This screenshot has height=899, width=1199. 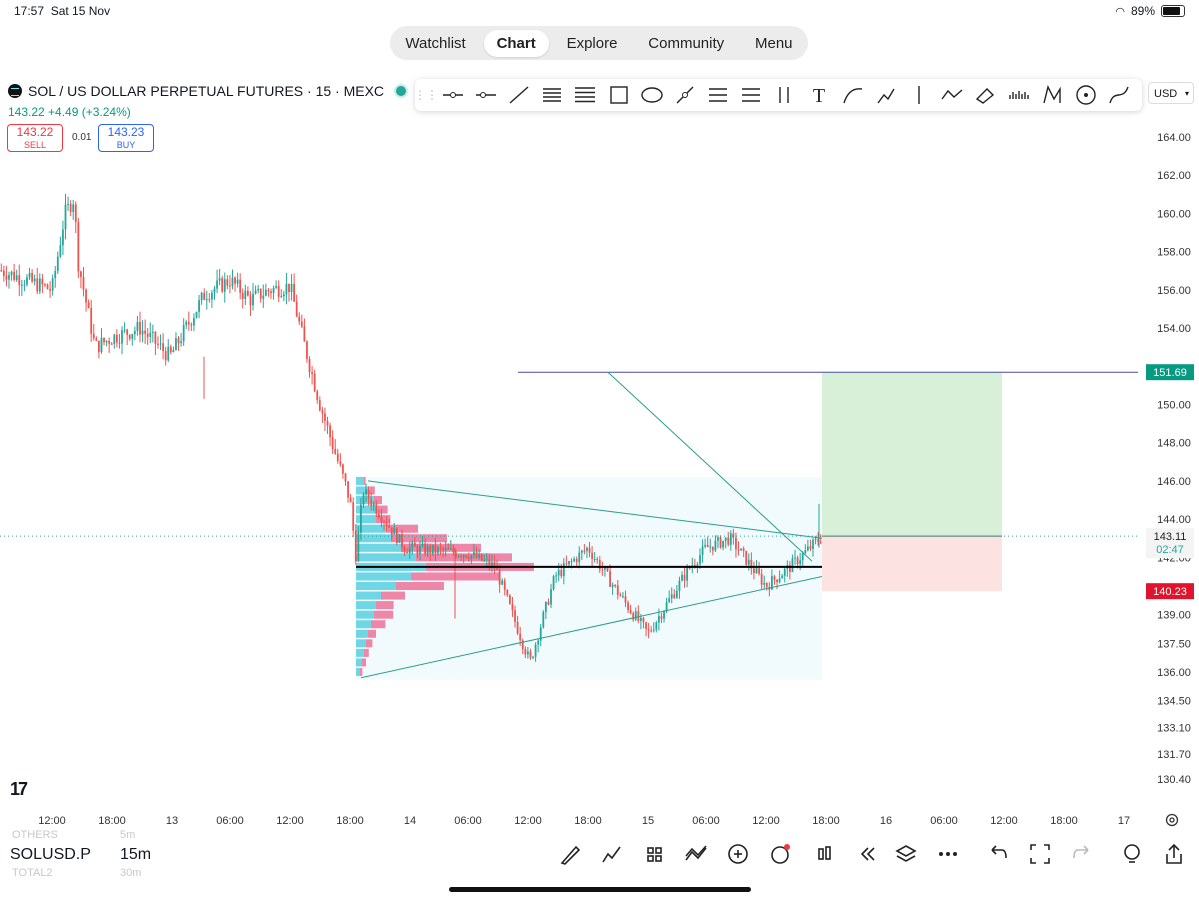 What do you see at coordinates (435, 43) in the screenshot?
I see `tab-watchlist: Watchlist` at bounding box center [435, 43].